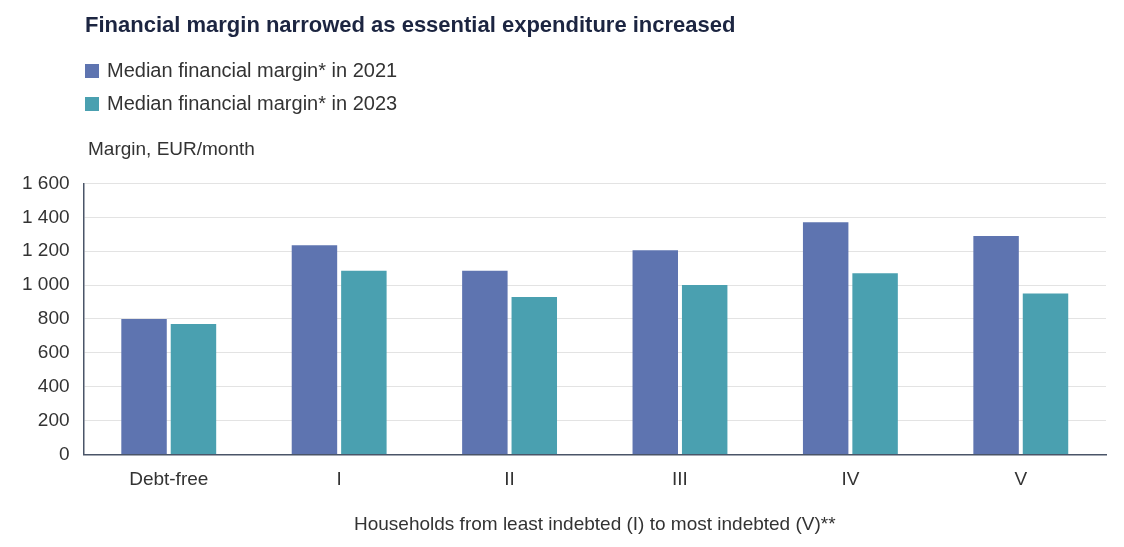 This screenshot has width=1124, height=547. What do you see at coordinates (680, 479) in the screenshot?
I see `x-tick-label: III` at bounding box center [680, 479].